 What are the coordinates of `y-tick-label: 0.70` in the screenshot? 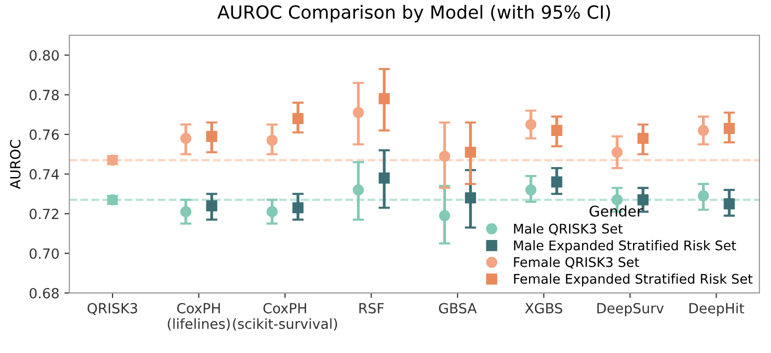 It's located at (44, 253).